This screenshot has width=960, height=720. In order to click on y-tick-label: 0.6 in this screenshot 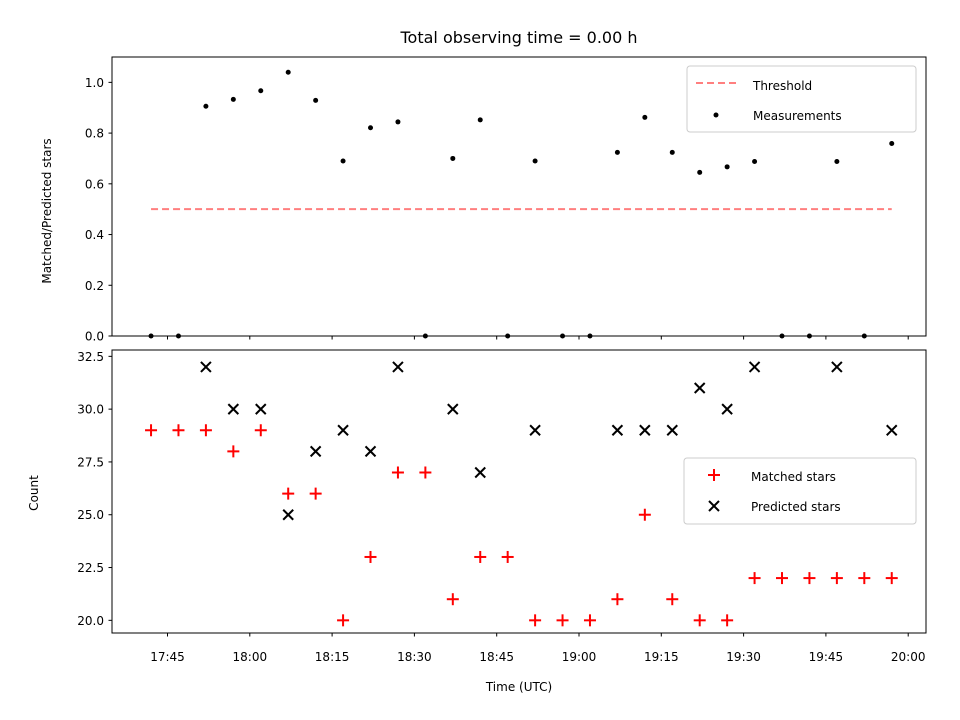, I will do `click(94, 184)`.